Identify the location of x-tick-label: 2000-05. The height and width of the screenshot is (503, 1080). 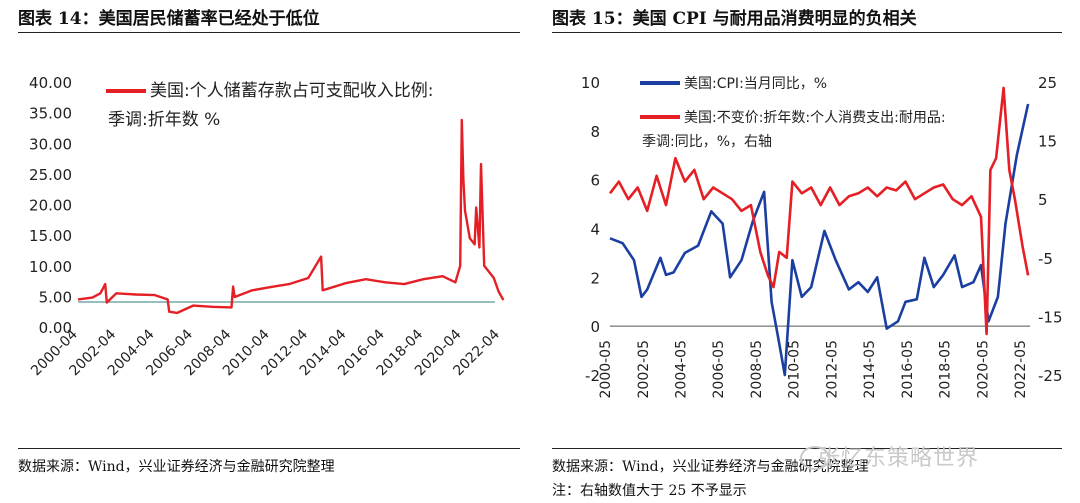
(606, 369).